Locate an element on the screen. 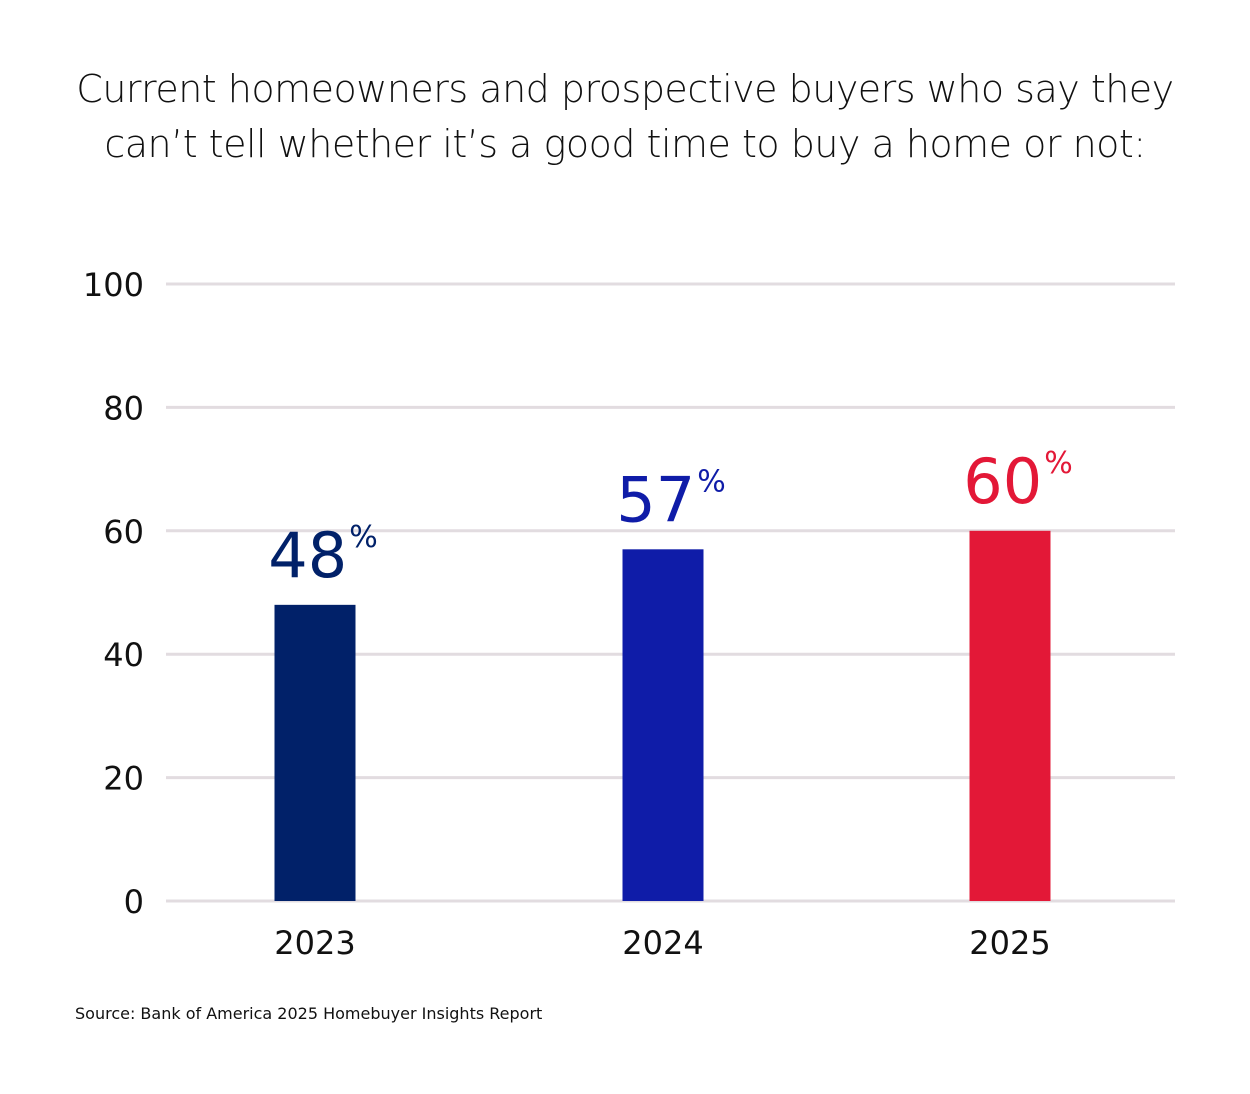 Image resolution: width=1250 pixels, height=1094 pixels. value-label-number: 57 is located at coordinates (655, 499).